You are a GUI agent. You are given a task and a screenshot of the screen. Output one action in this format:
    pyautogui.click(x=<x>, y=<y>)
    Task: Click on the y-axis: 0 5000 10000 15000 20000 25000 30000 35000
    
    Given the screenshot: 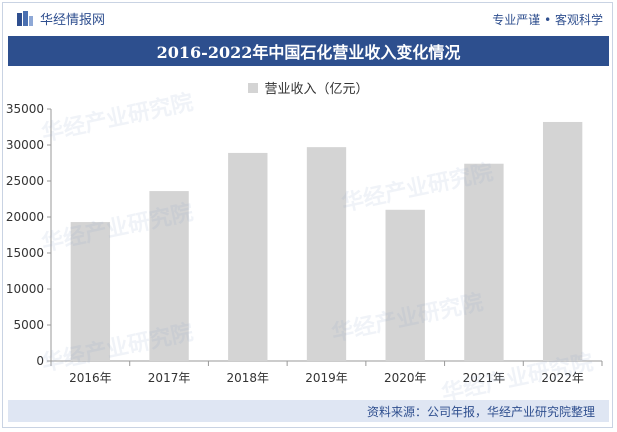 What is the action you would take?
    pyautogui.click(x=29, y=235)
    